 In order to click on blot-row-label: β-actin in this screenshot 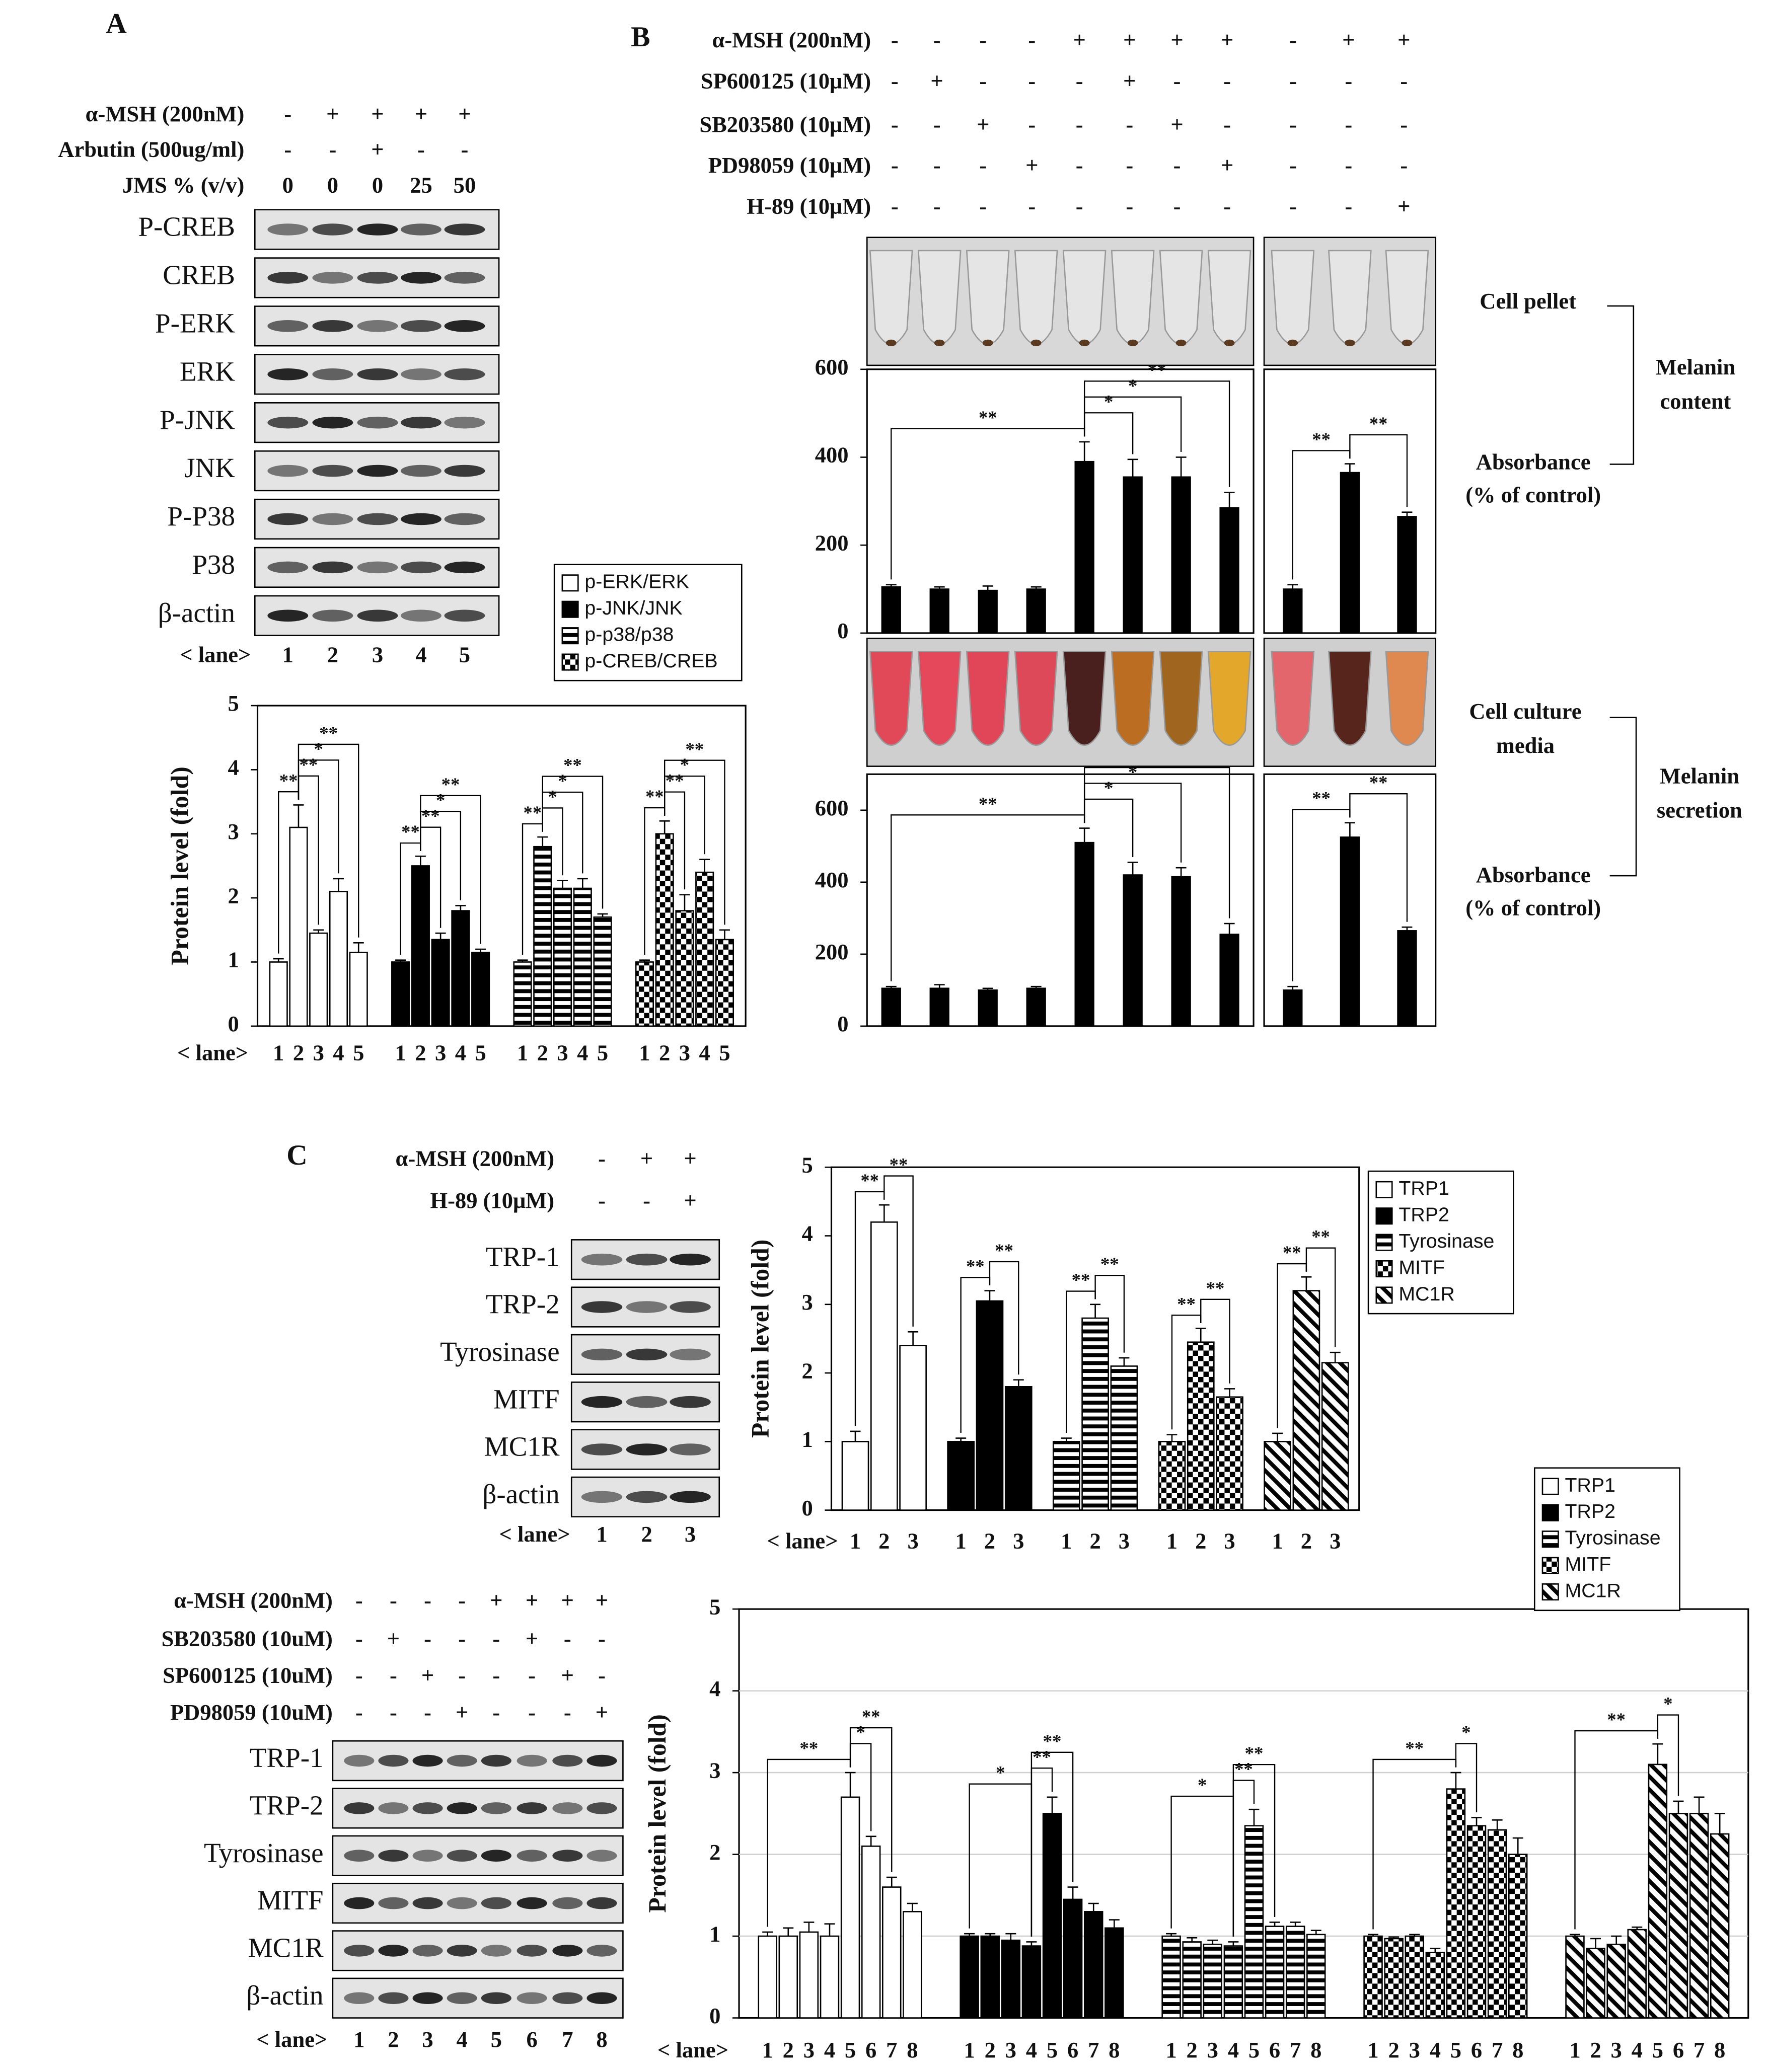, I will do `click(284, 1995)`.